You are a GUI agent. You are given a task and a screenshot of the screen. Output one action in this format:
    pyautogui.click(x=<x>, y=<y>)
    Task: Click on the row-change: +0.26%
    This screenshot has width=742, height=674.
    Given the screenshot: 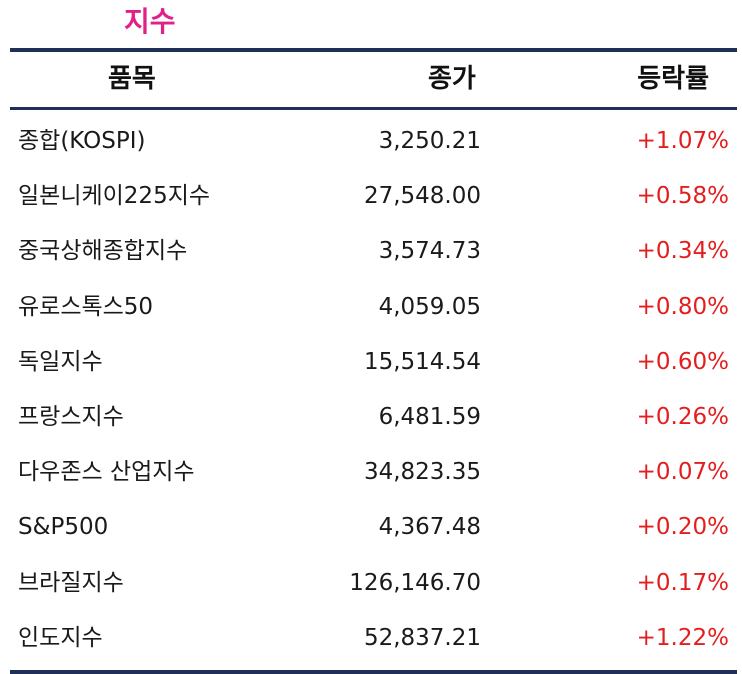 What is the action you would take?
    pyautogui.click(x=682, y=416)
    